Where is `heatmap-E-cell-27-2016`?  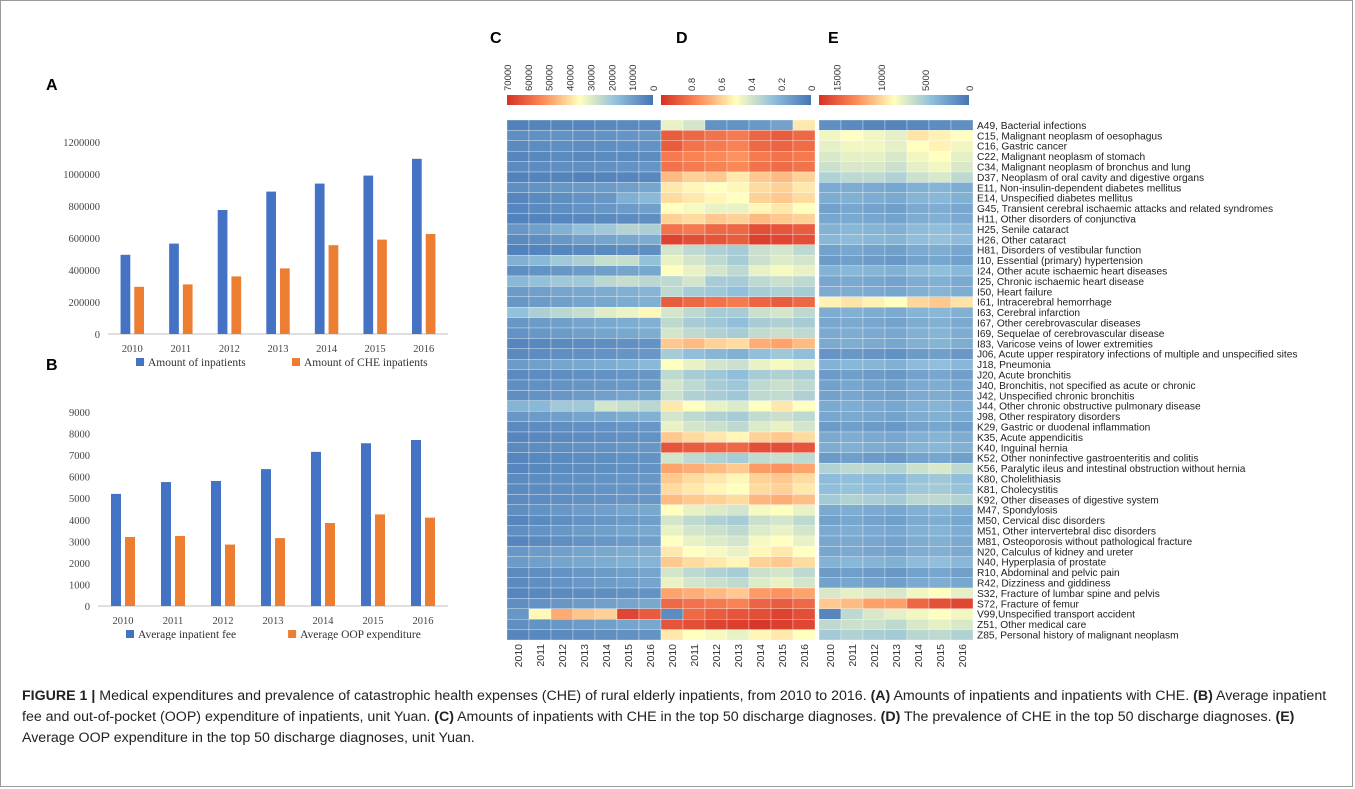 heatmap-E-cell-27-2016 is located at coordinates (962, 406).